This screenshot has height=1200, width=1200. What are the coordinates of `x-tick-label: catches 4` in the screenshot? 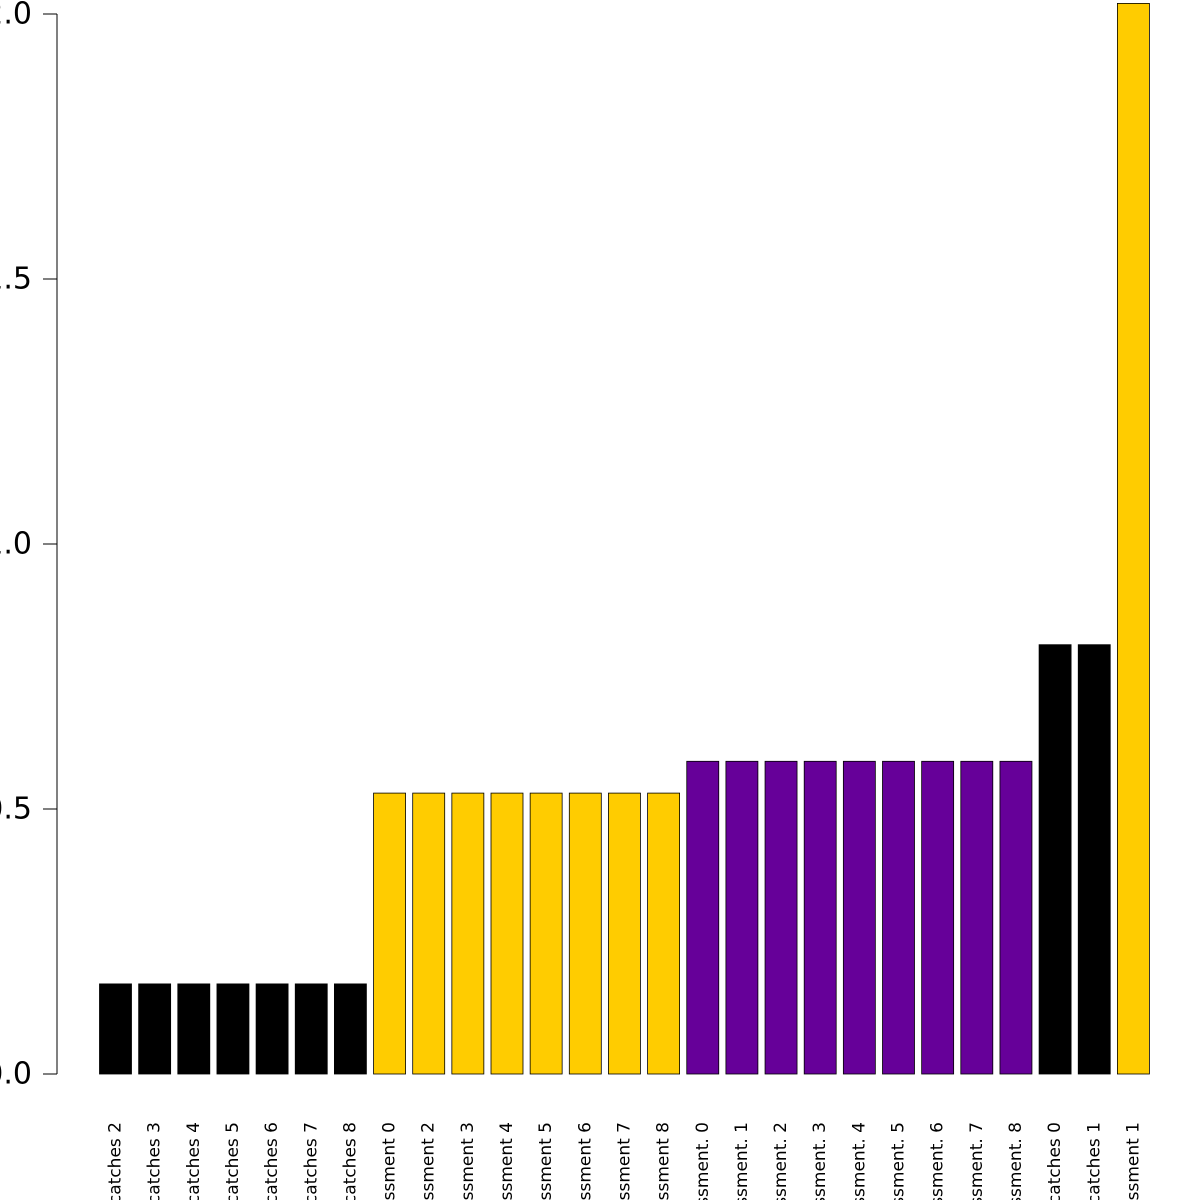 It's located at (194, 1161).